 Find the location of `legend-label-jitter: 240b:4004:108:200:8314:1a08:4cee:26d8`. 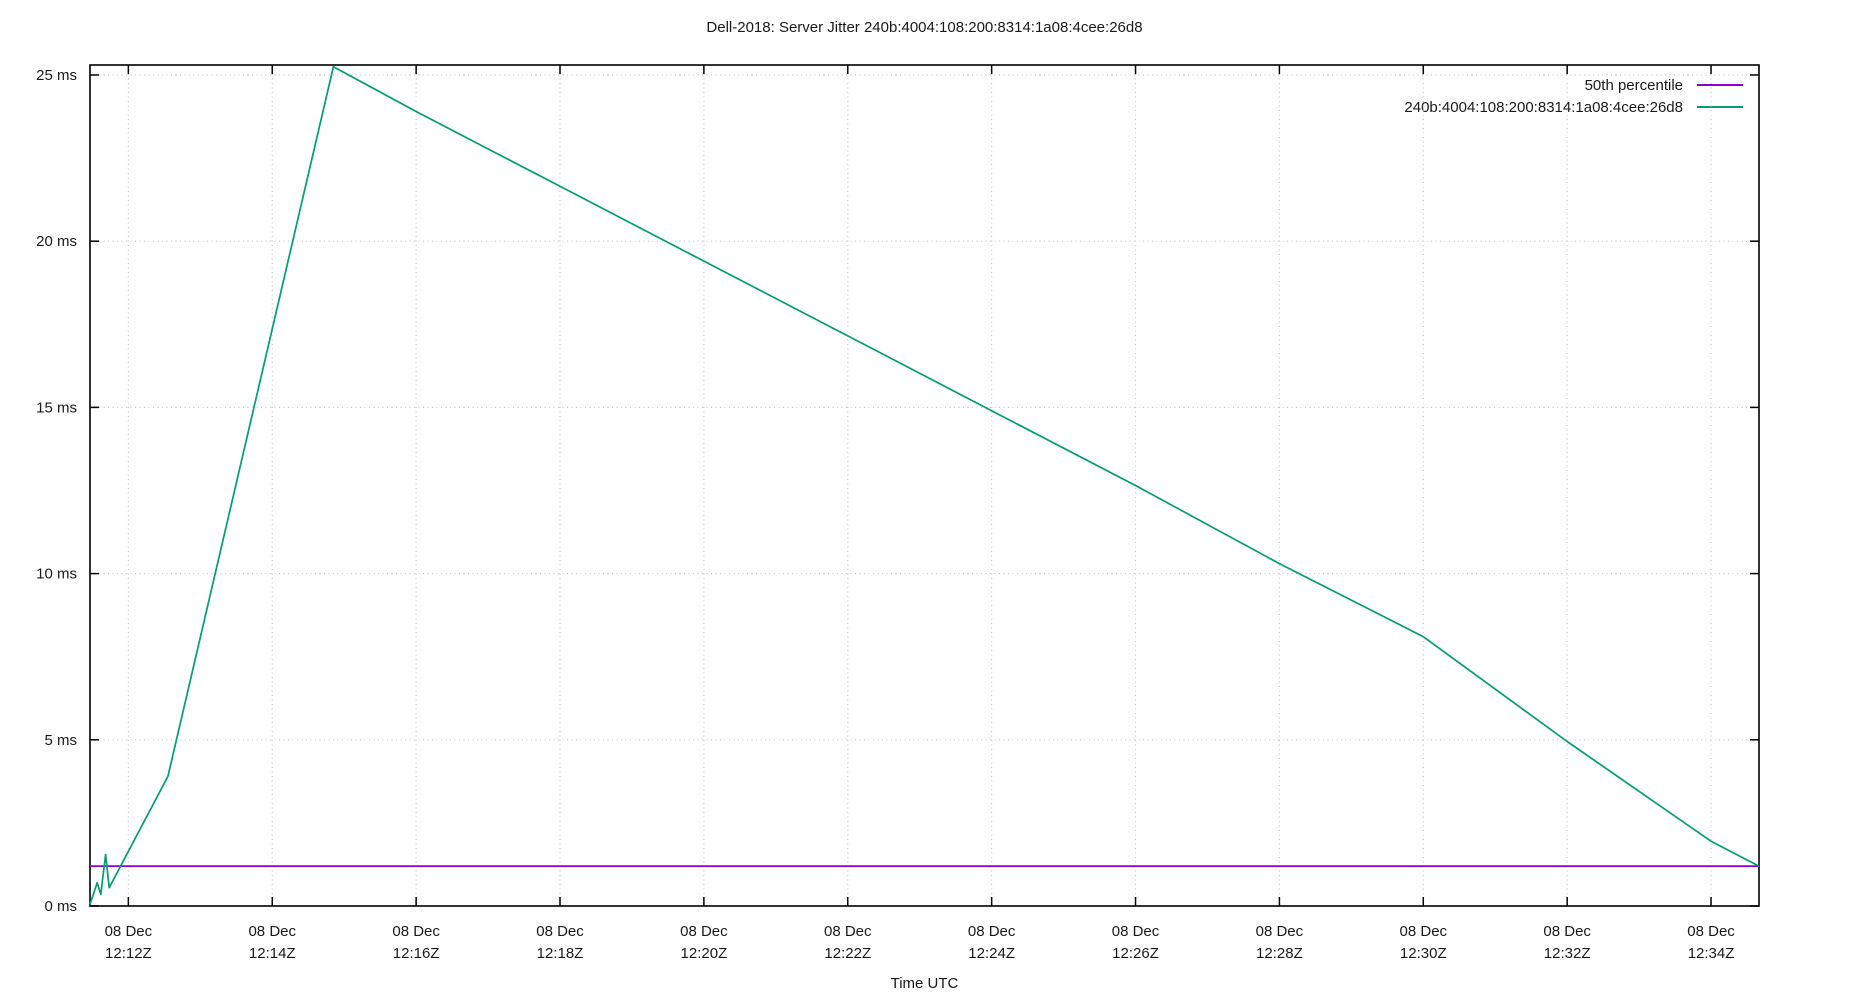

legend-label-jitter: 240b:4004:108:200:8314:1a08:4cee:26d8 is located at coordinates (1543, 107).